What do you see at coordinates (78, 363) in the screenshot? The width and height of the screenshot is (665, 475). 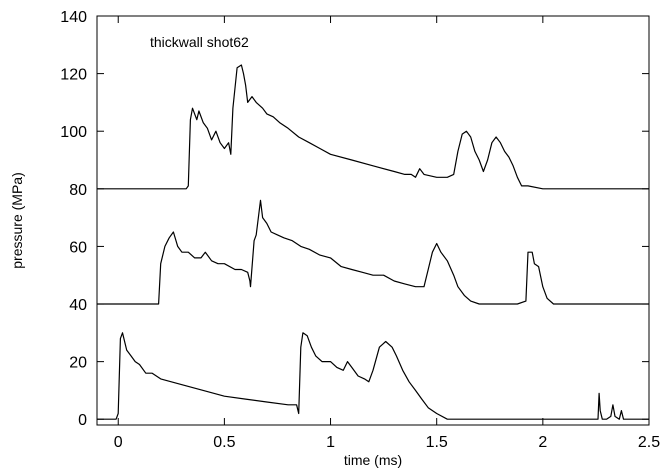 I see `y-tick-label: 20` at bounding box center [78, 363].